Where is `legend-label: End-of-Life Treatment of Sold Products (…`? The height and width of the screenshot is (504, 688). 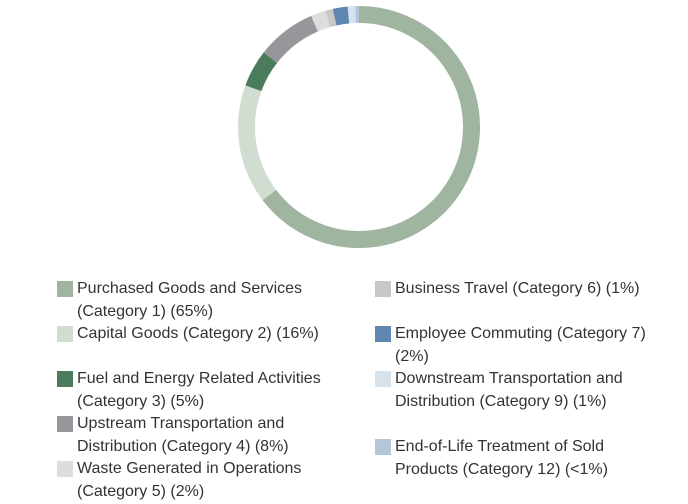 legend-label: End-of-Life Treatment of Sold Products (… is located at coordinates (501, 458).